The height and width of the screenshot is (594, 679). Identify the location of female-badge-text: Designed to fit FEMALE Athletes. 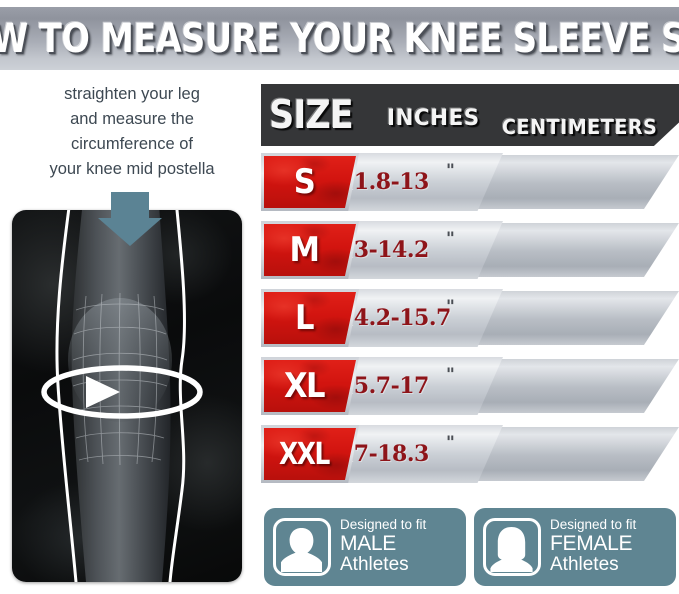
(593, 547).